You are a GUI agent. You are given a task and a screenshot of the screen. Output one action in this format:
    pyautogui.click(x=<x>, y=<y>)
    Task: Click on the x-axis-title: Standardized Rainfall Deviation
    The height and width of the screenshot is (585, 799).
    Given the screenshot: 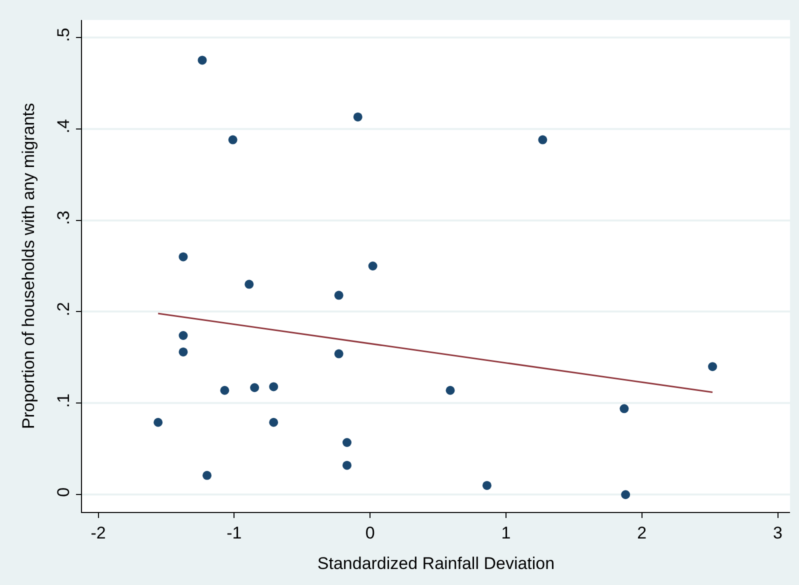 What is the action you would take?
    pyautogui.click(x=436, y=563)
    